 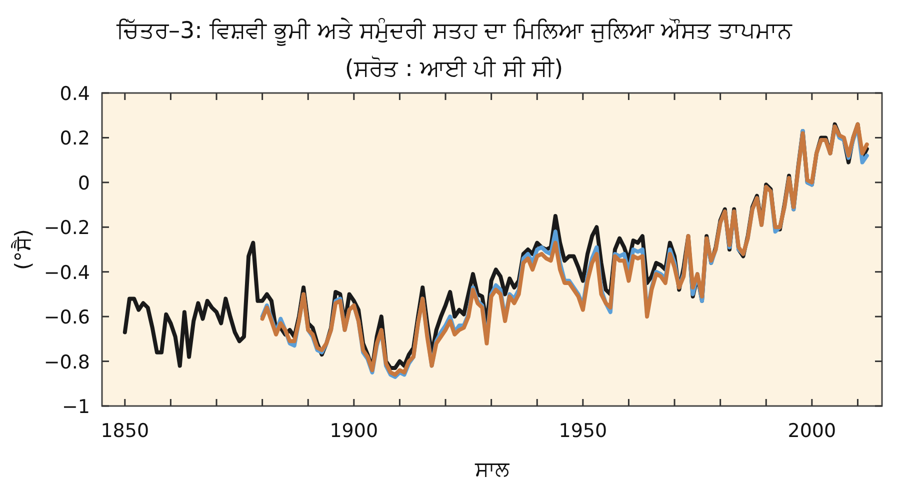 I want to click on chart-subtitle: (ਸਰੋਤ : ਆਈ ਪੀ ਸੀ ਸੀ), so click(x=454, y=69).